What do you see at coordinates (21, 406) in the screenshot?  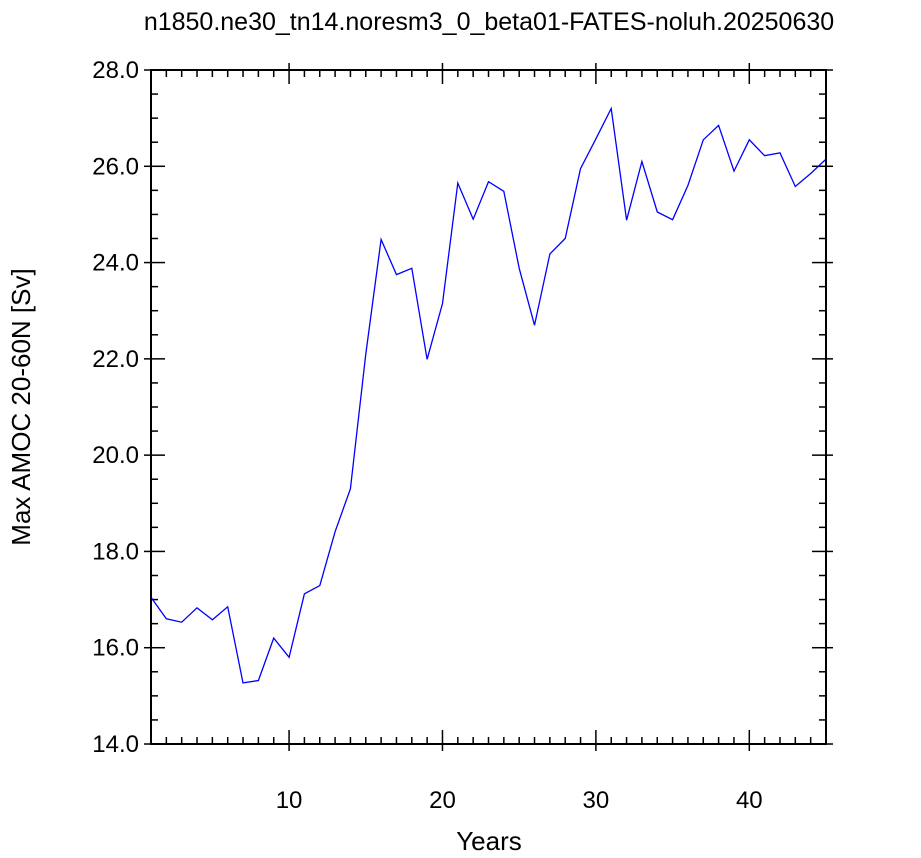 I see `y-axis-label: Max AMOC 20-60N [Sv]` at bounding box center [21, 406].